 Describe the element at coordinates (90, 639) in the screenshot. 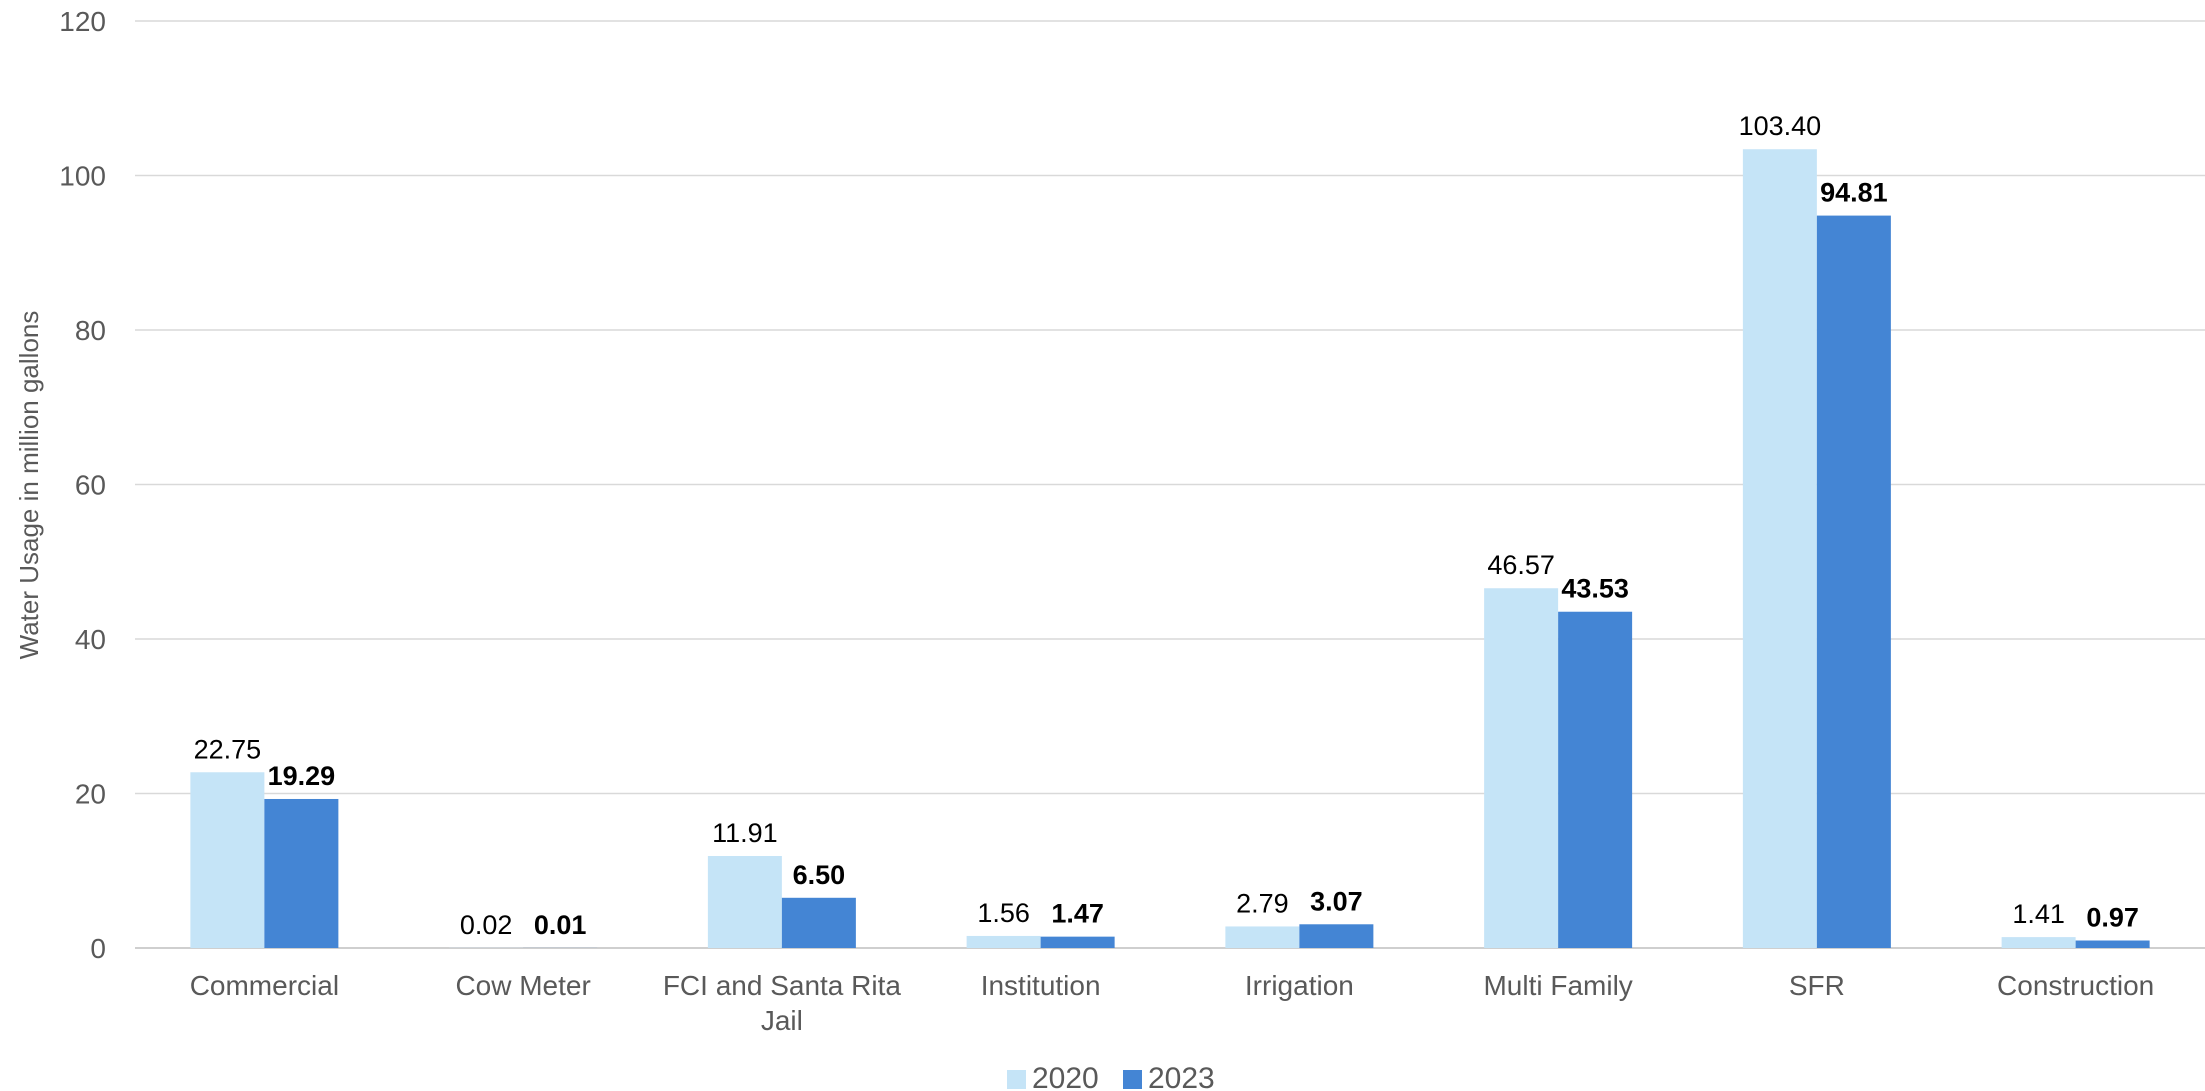

I see `y-tick-label: 40` at that location.